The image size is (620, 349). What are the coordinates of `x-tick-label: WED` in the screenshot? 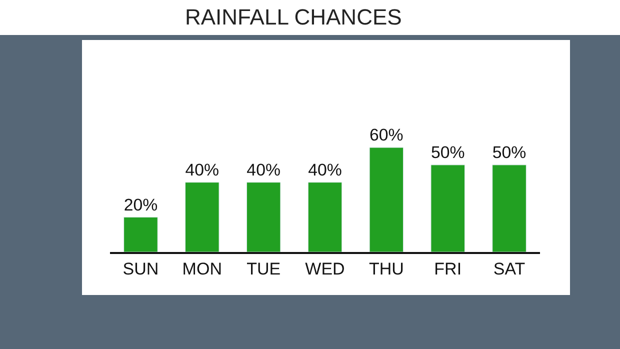 It's located at (325, 268).